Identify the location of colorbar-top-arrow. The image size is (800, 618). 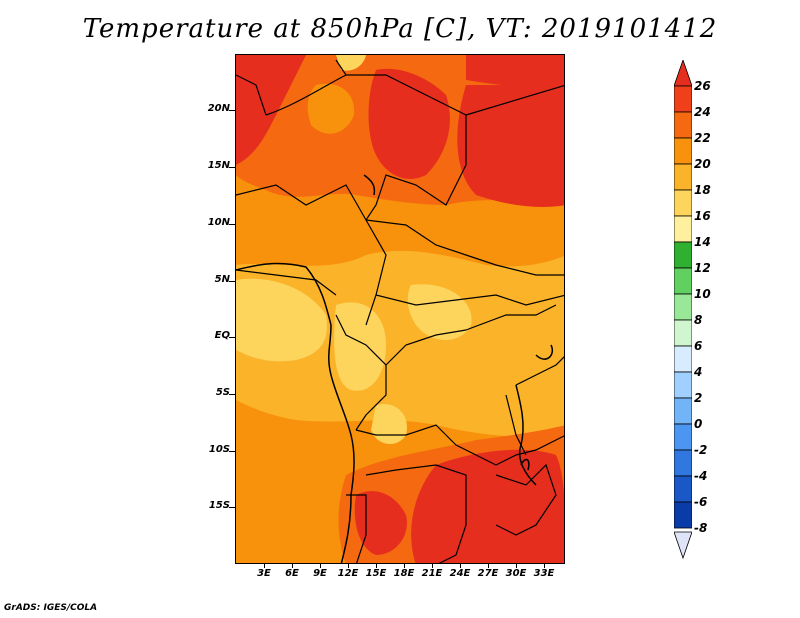
(683, 73).